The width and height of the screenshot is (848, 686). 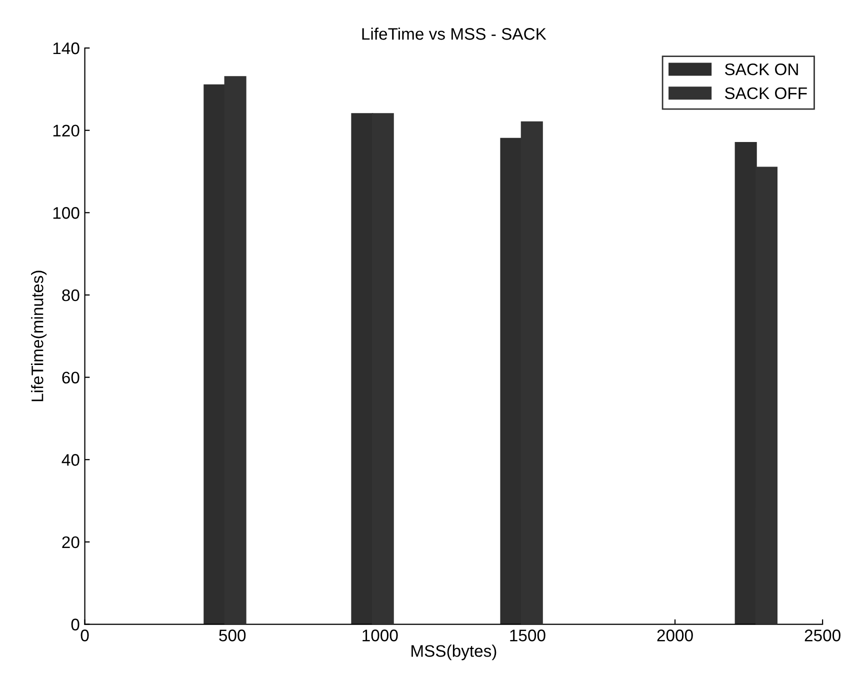 I want to click on x-tick-label: 2500, so click(x=822, y=636).